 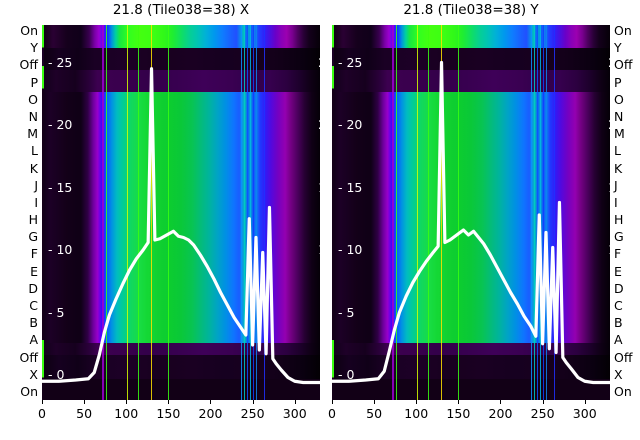 What do you see at coordinates (626, 211) in the screenshot?
I see `right-state-axis: On Y Off P O N M L K J I H G F E D C B A Off X On` at bounding box center [626, 211].